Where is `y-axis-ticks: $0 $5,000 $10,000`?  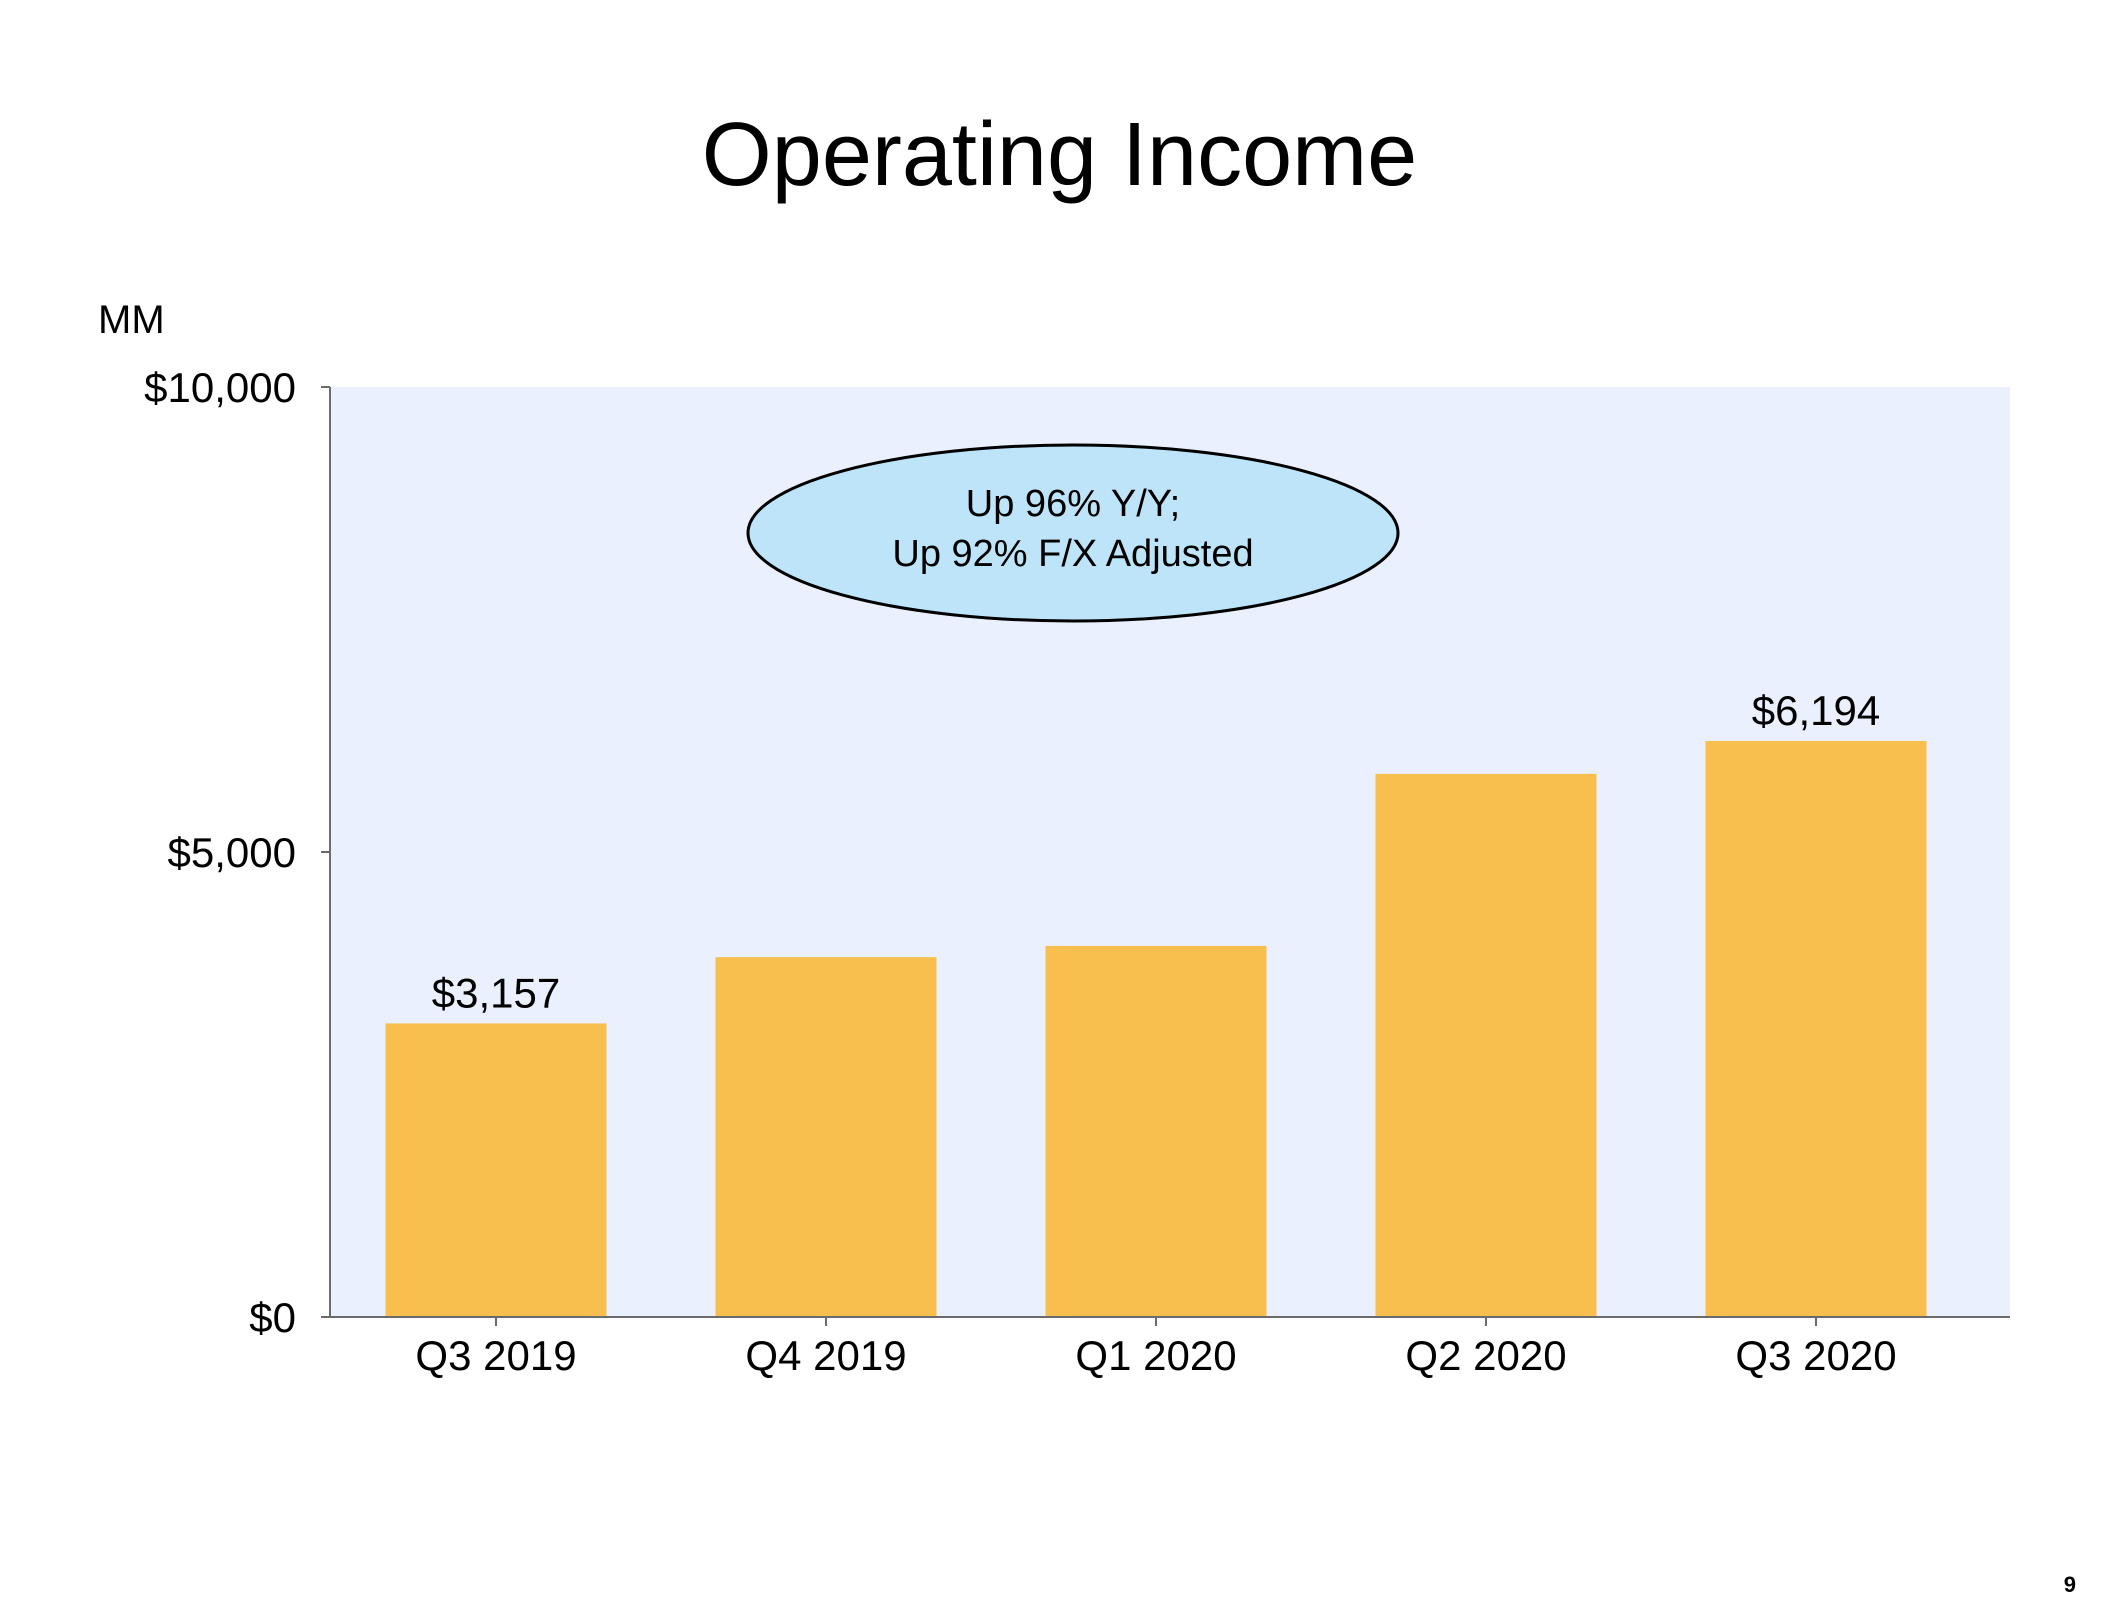
y-axis-ticks: $0 $5,000 $10,000 is located at coordinates (237, 852).